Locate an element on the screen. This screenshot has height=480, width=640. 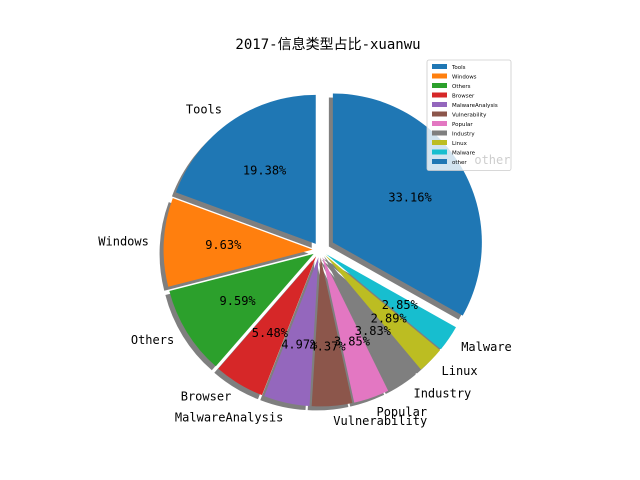
percent-label-other: 33.16% is located at coordinates (410, 197).